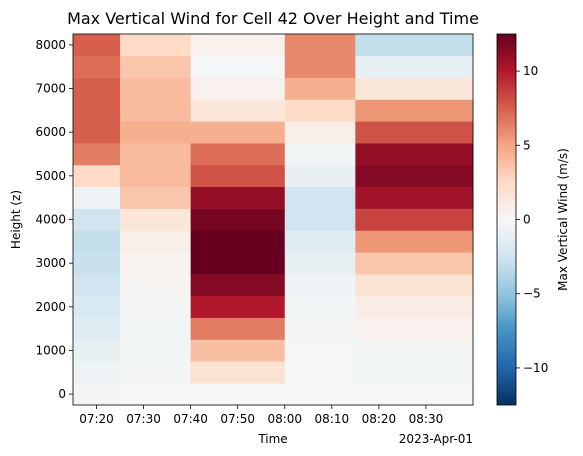 Image resolution: width=583 pixels, height=456 pixels. Describe the element at coordinates (426, 419) in the screenshot. I see `x-tick-label: 08:30` at that location.